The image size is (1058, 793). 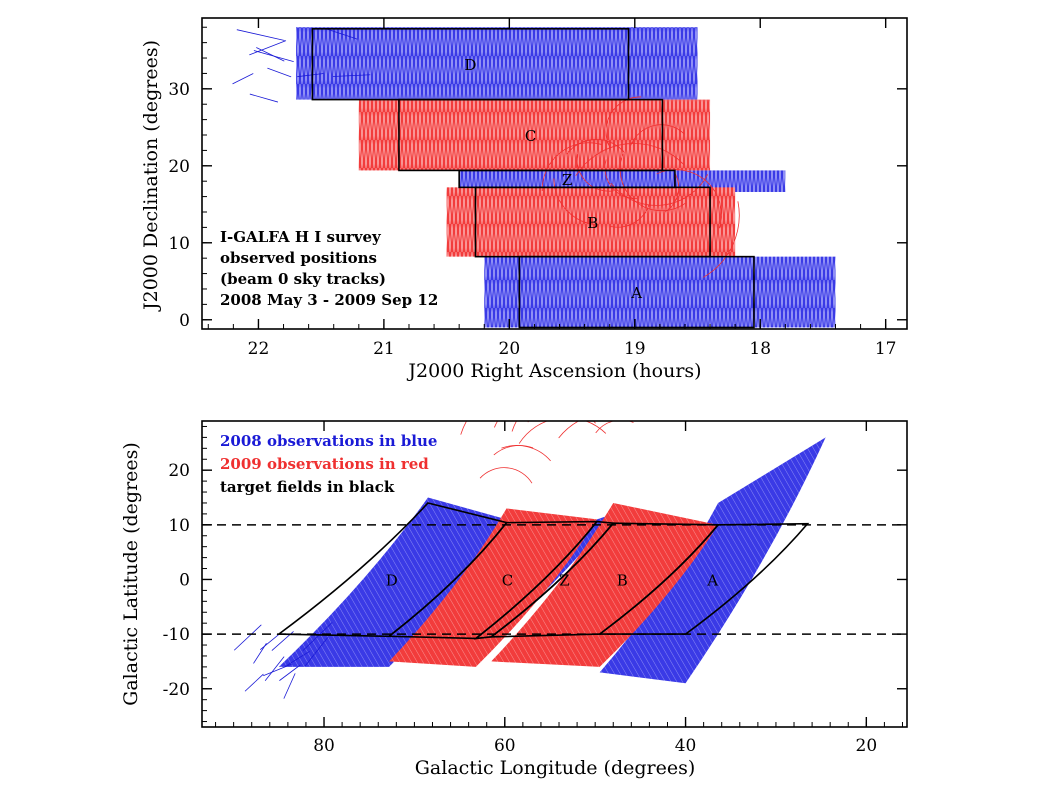 What do you see at coordinates (176, 635) in the screenshot?
I see `bottom-y-tick-label: -10` at bounding box center [176, 635].